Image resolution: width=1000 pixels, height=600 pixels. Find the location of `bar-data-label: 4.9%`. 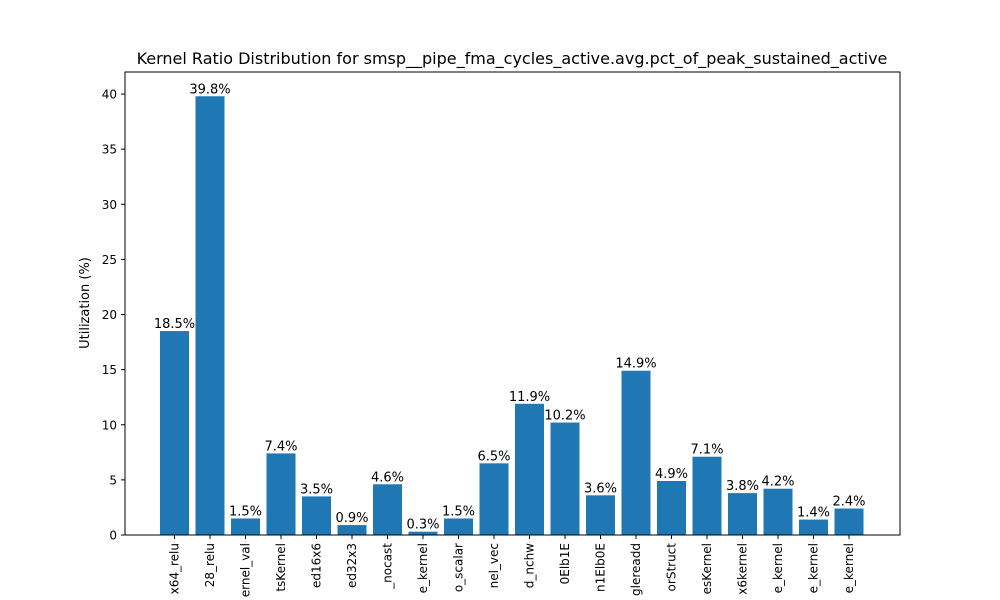

bar-data-label: 4.9% is located at coordinates (671, 474).